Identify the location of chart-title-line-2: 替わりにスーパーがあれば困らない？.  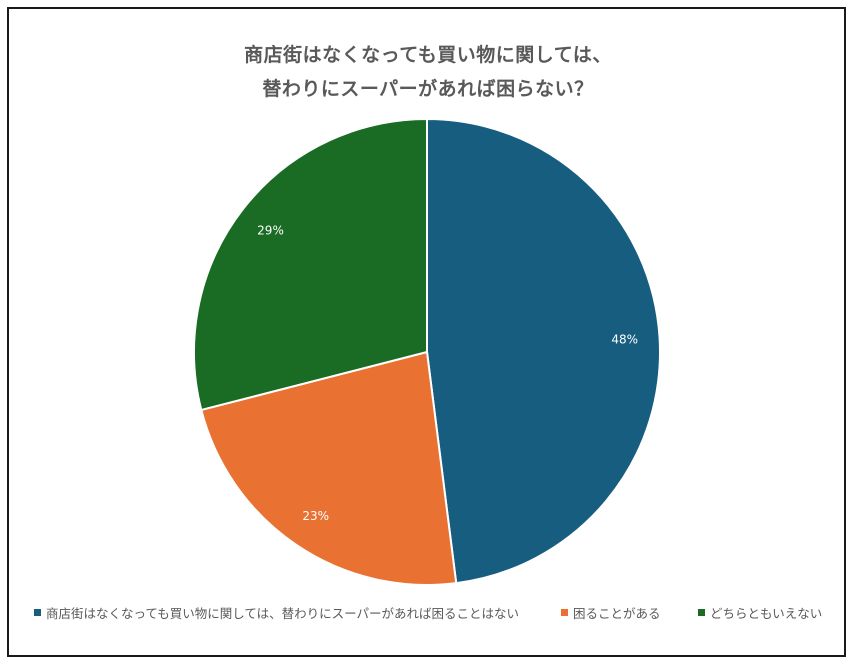
(428, 89).